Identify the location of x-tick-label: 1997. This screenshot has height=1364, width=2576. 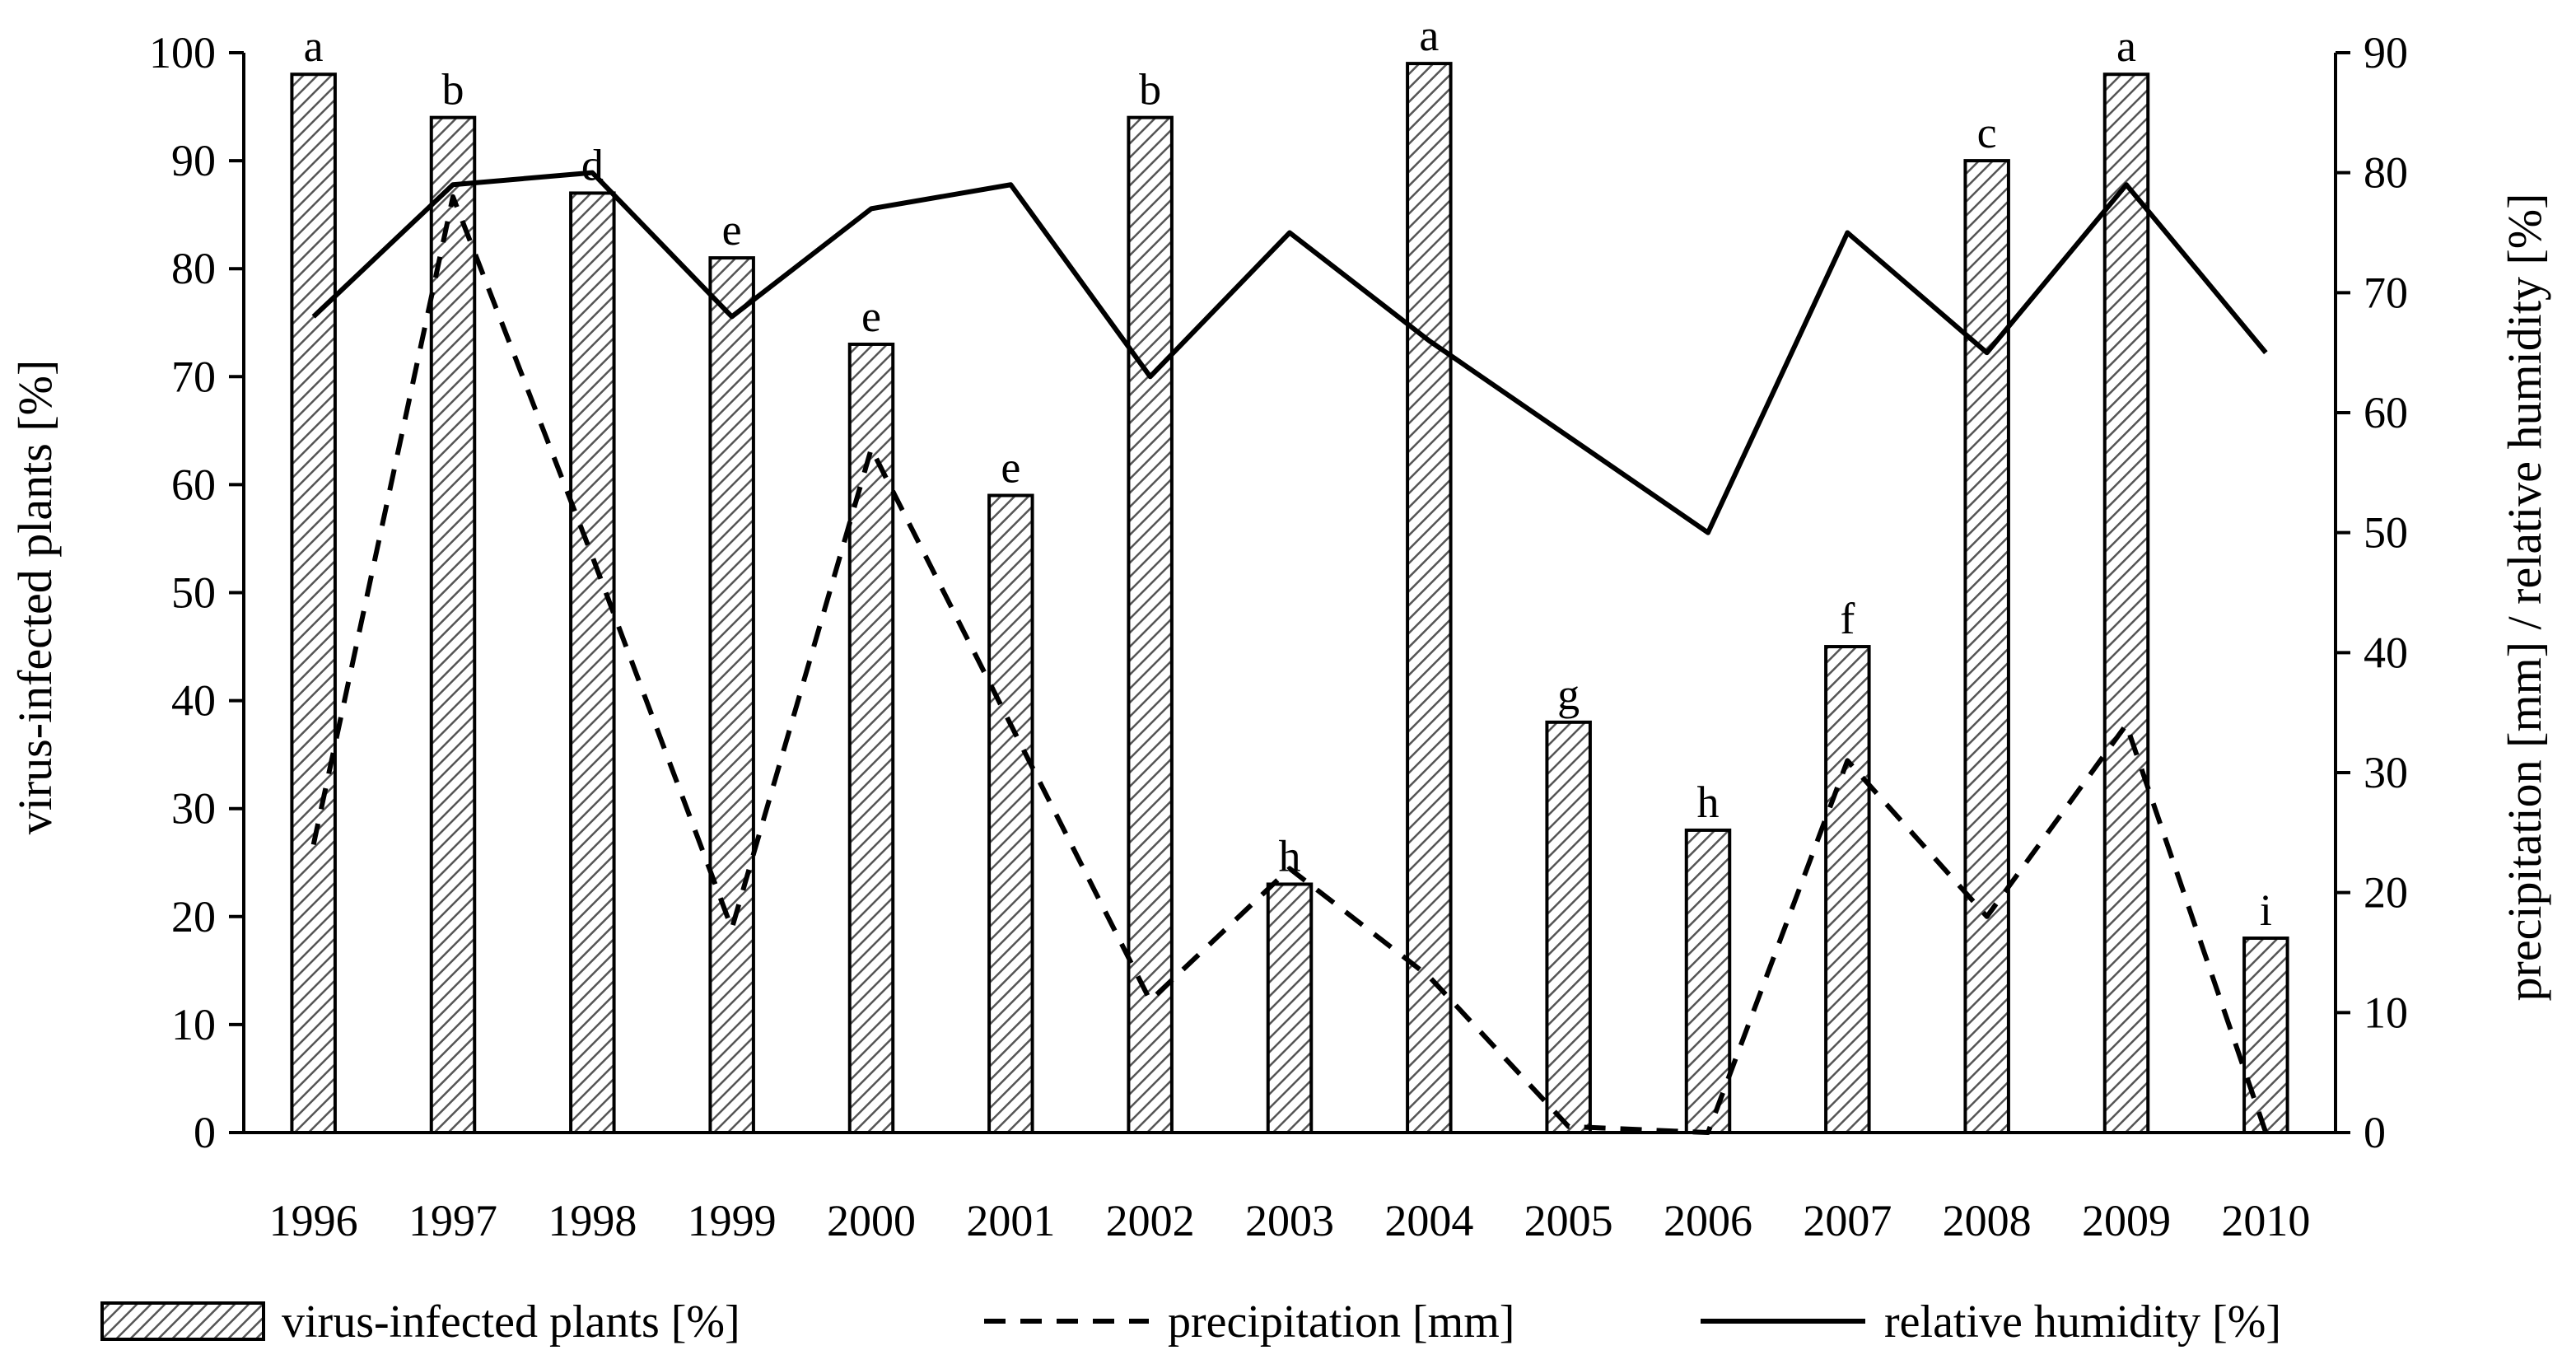
(452, 1220).